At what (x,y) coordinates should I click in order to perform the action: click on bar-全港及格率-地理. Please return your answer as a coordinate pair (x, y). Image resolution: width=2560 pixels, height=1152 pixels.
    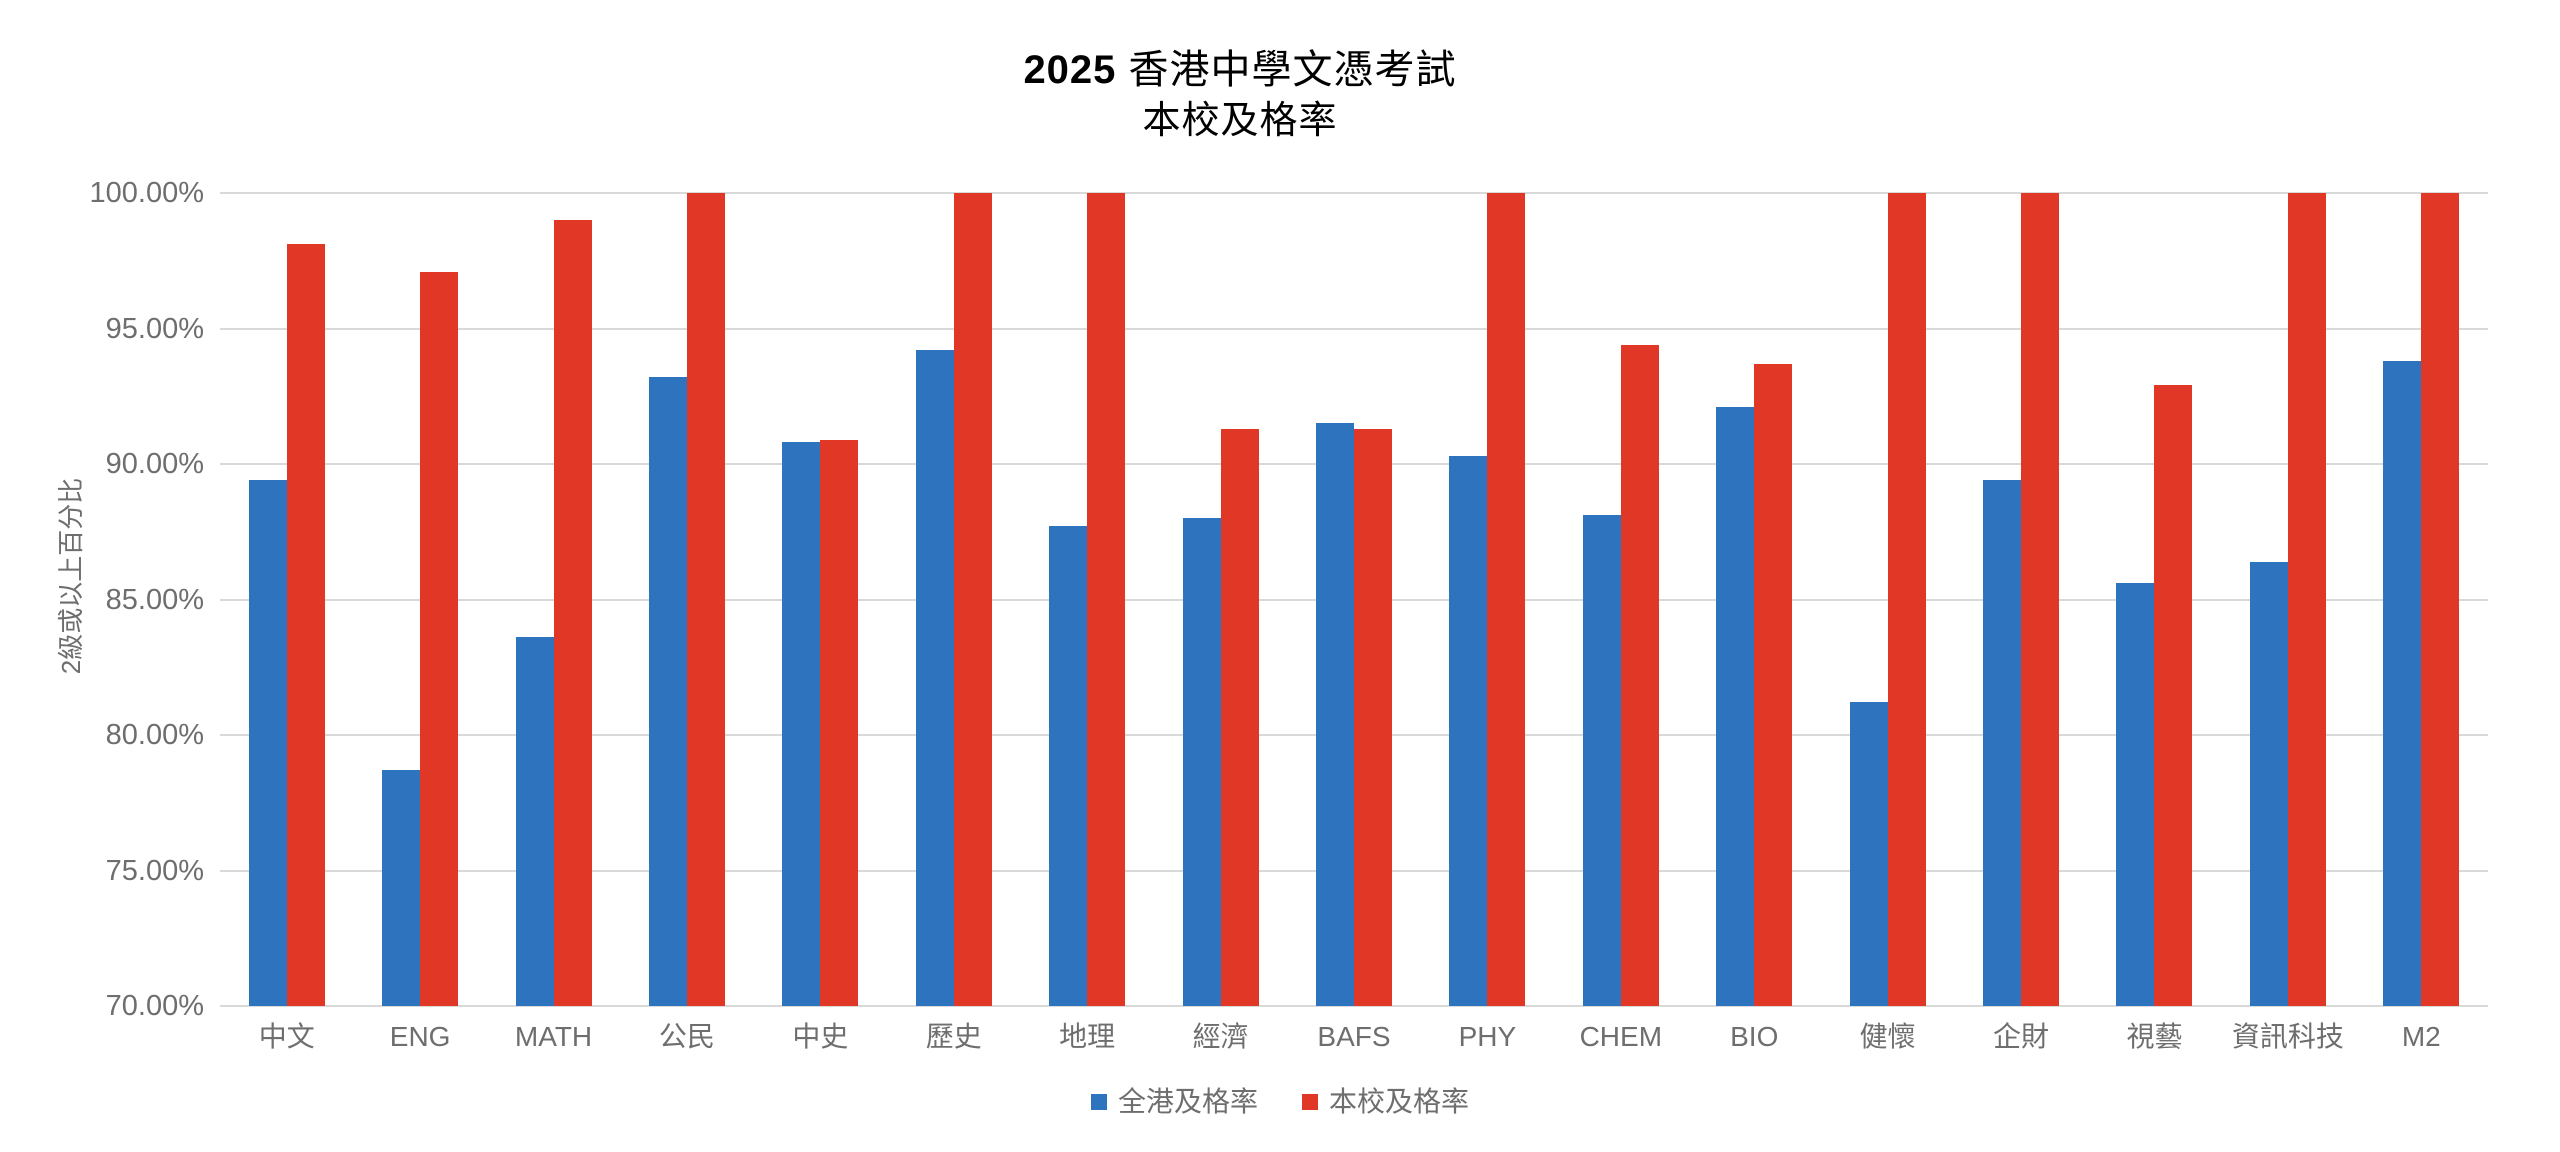
    Looking at the image, I should click on (1068, 766).